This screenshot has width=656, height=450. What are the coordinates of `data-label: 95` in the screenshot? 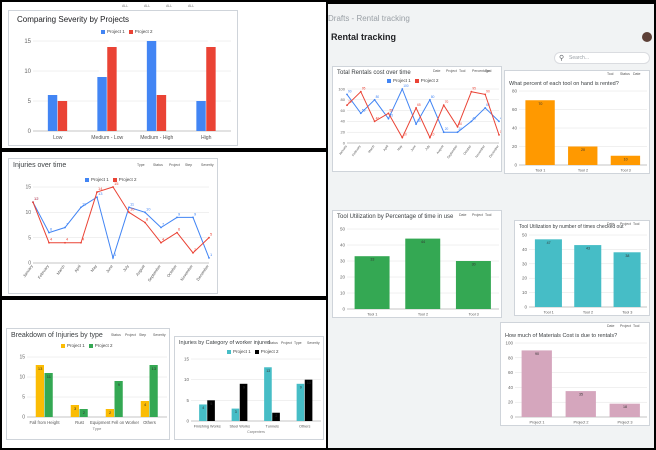 It's located at (364, 89).